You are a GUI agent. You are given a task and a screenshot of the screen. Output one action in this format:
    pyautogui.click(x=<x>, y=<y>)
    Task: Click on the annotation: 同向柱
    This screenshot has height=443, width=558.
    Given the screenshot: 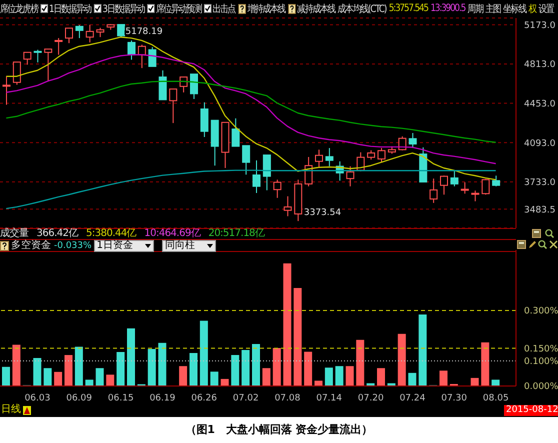 What is the action you would take?
    pyautogui.click(x=179, y=245)
    